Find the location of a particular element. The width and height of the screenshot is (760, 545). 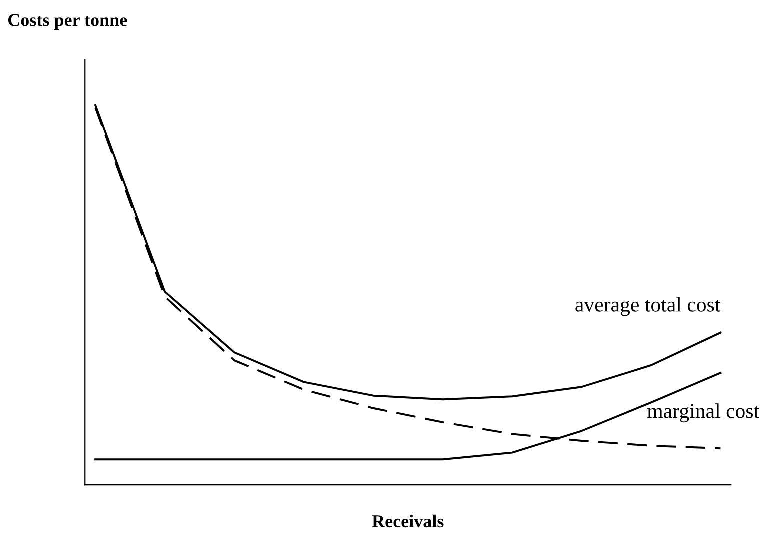

x-axis-title: Receivals is located at coordinates (408, 521).